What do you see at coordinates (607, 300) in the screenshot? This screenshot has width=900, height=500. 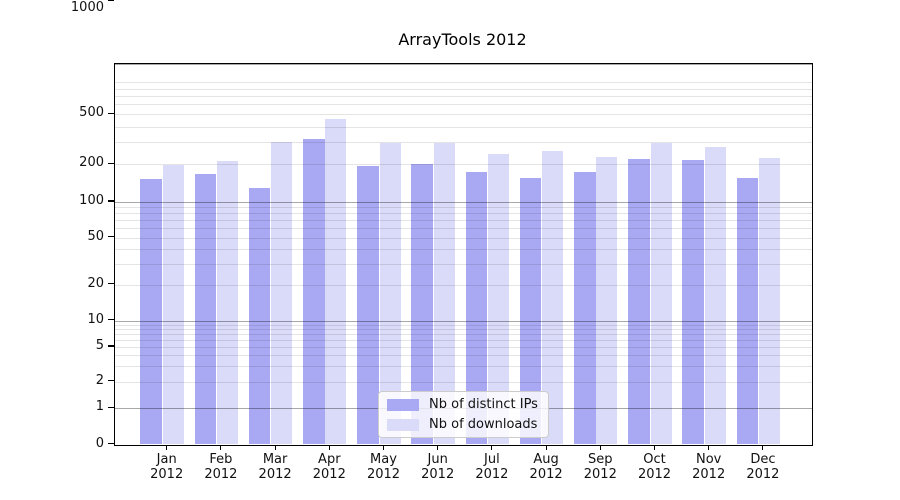 I see `bar-downloads-sep` at bounding box center [607, 300].